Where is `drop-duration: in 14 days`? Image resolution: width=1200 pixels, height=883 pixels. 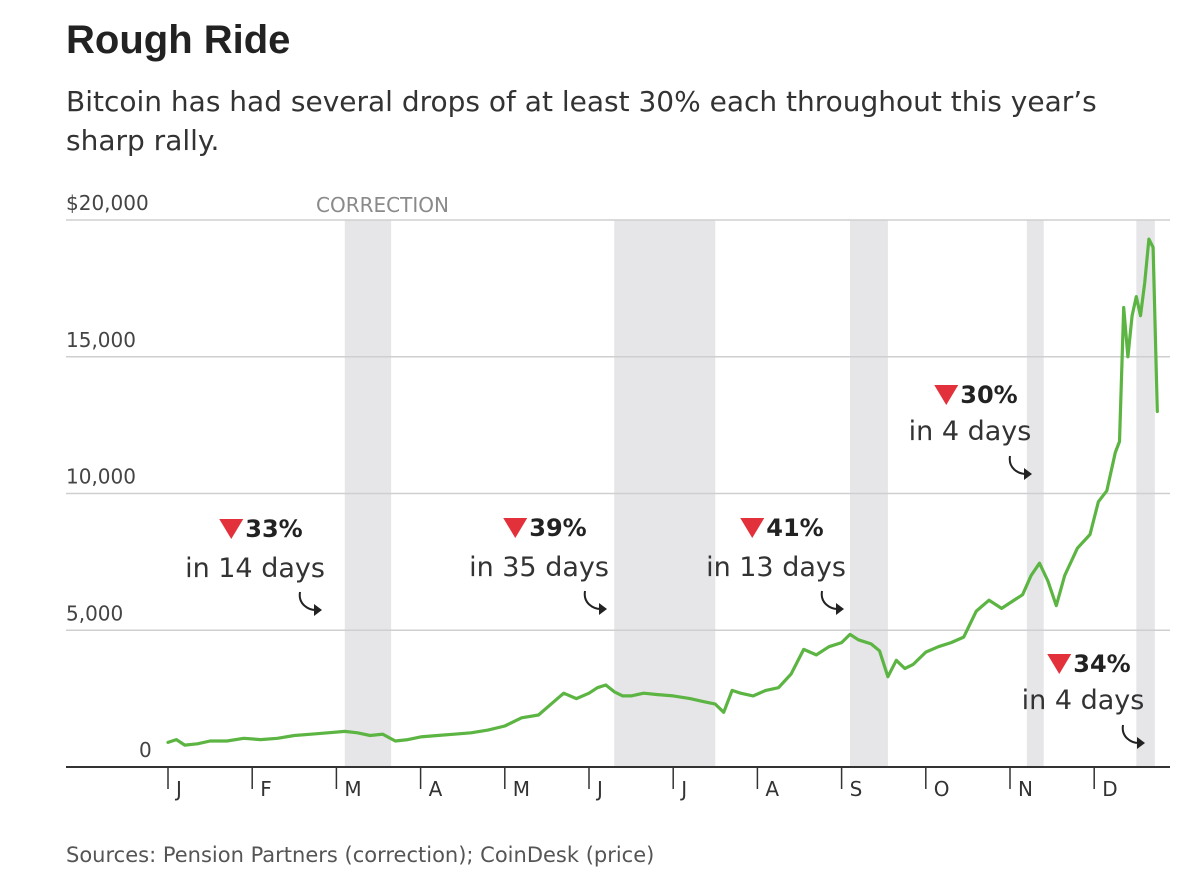 drop-duration: in 14 days is located at coordinates (255, 568).